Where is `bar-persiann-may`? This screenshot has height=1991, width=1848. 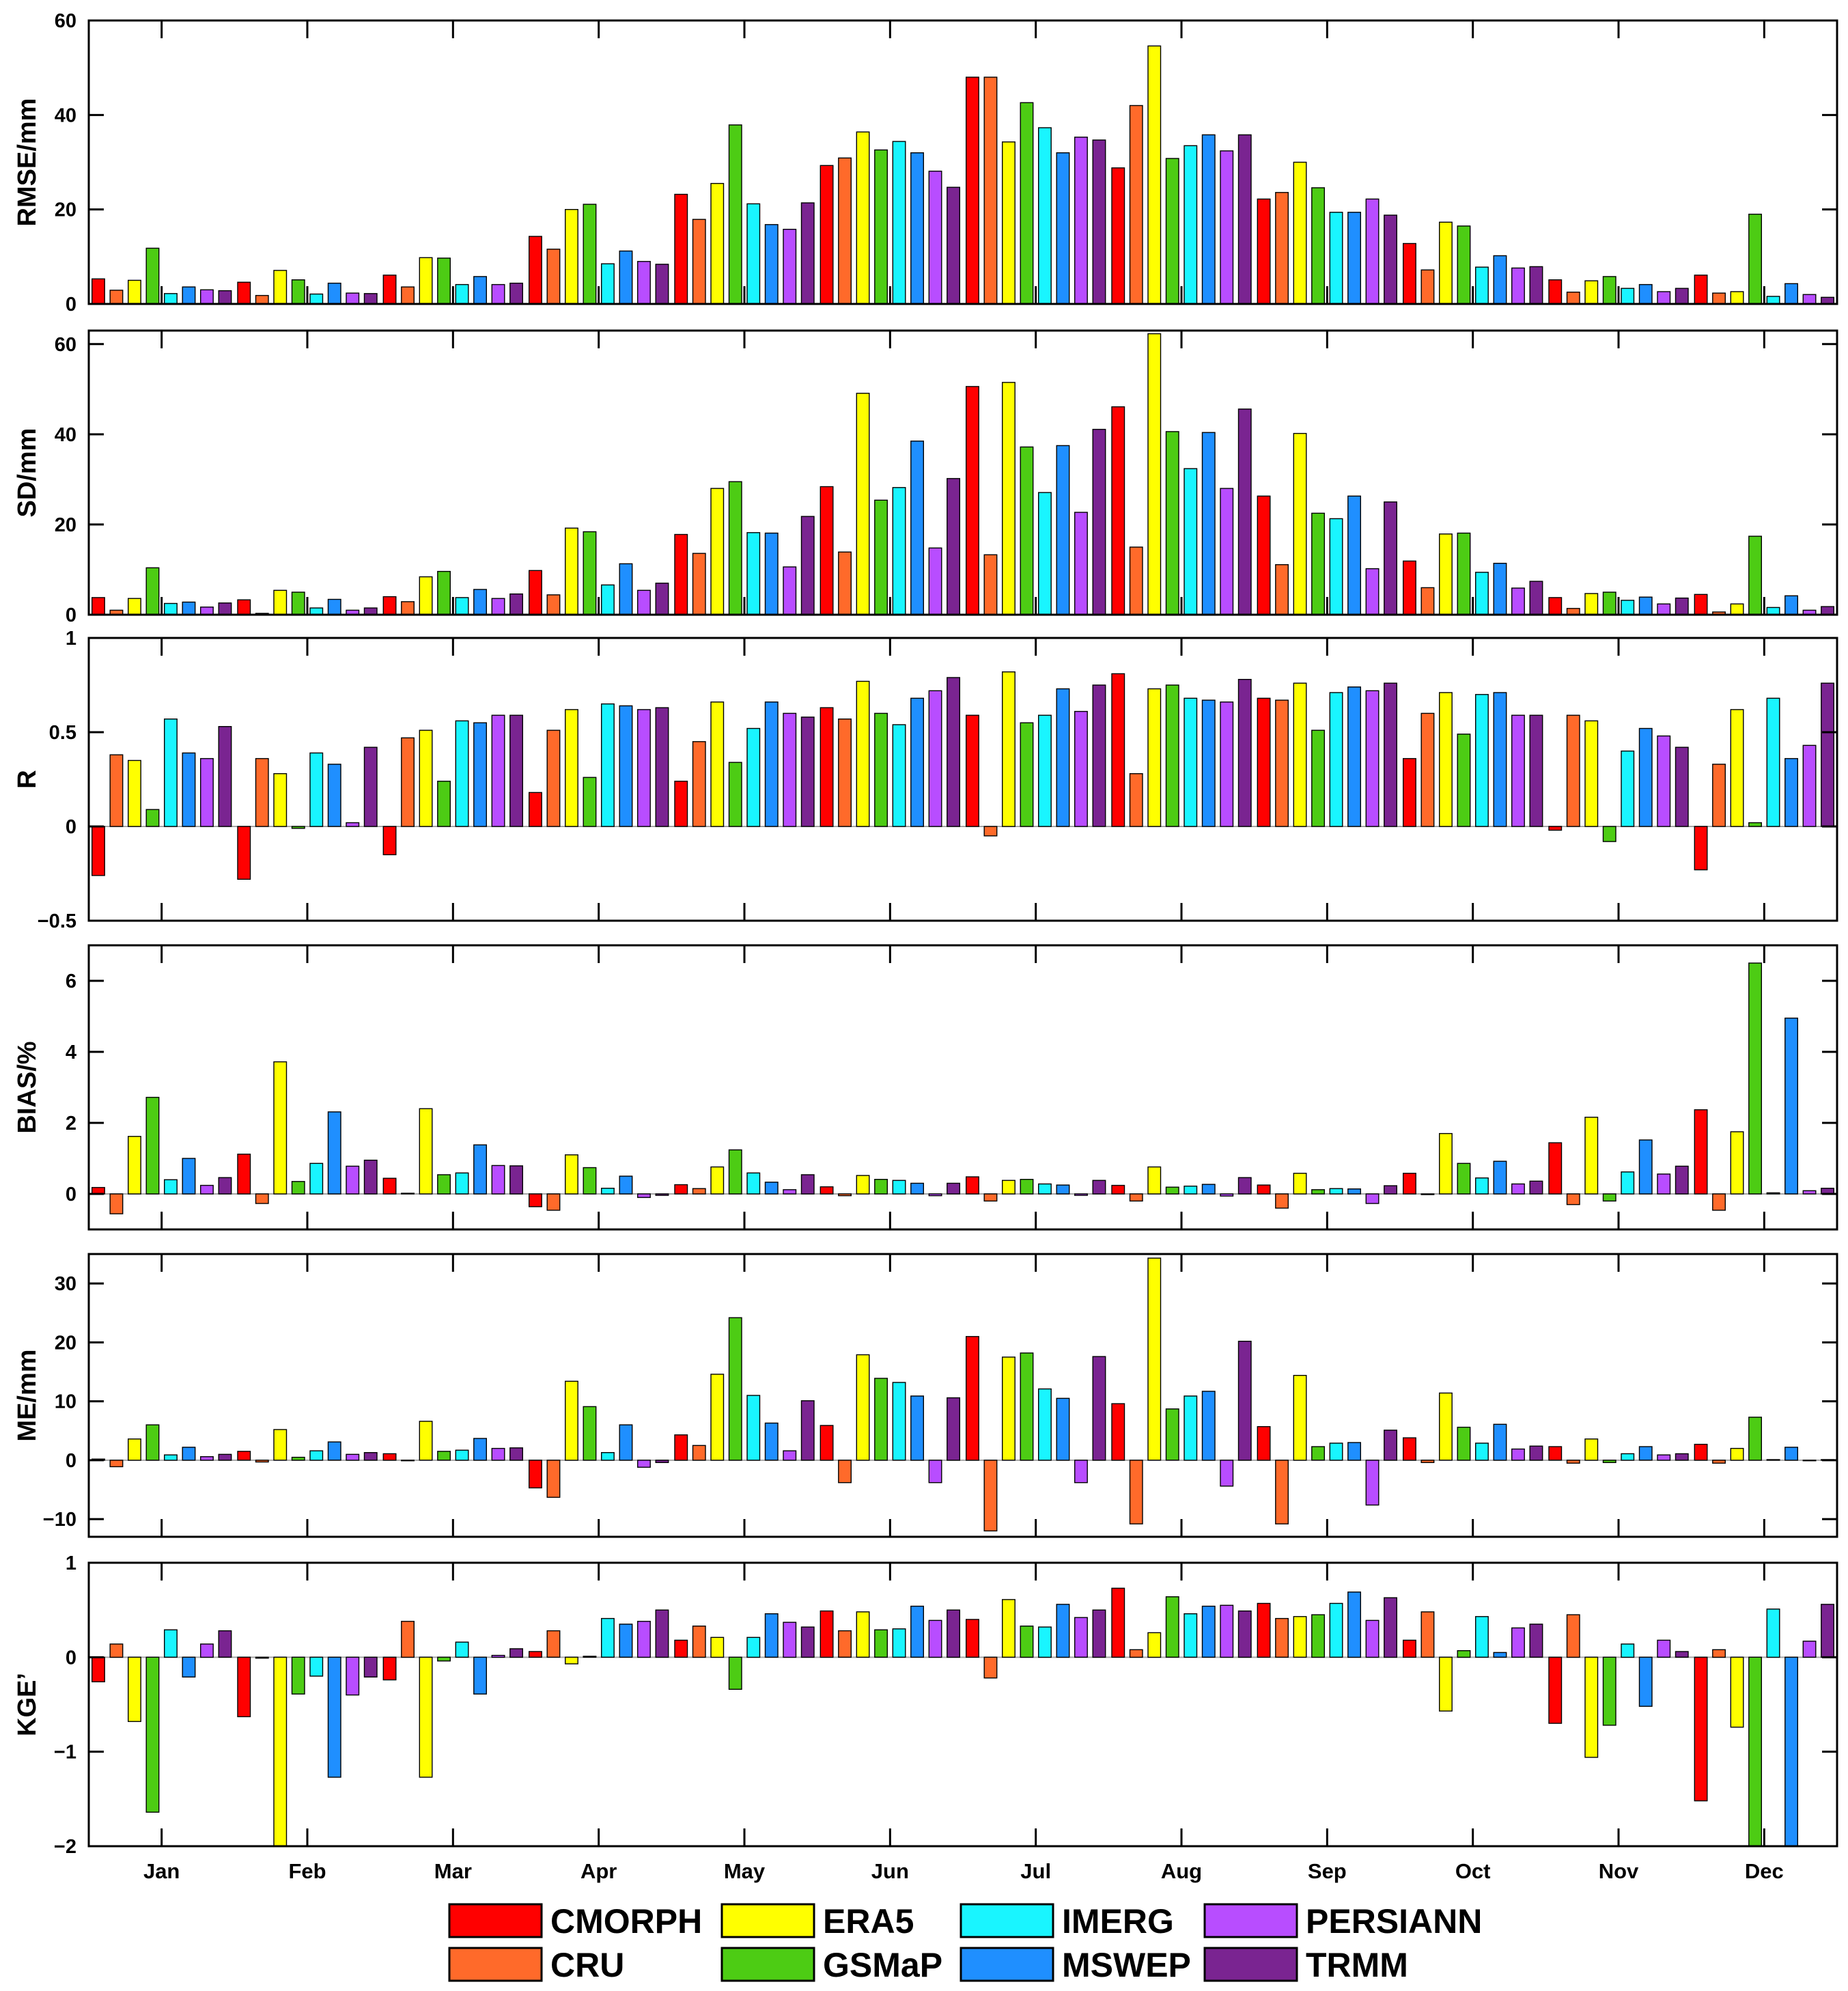
bar-persiann-may is located at coordinates (790, 1639).